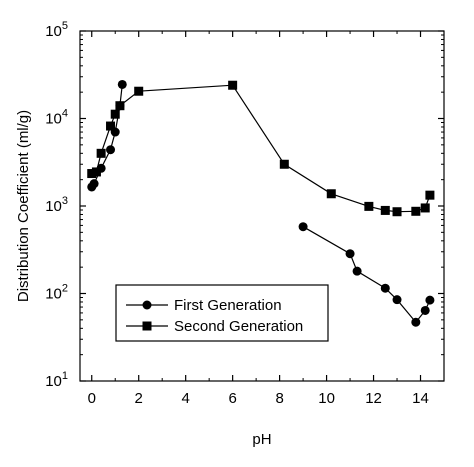 The height and width of the screenshot is (467, 474). What do you see at coordinates (373, 398) in the screenshot?
I see `x-tick-label: 12` at bounding box center [373, 398].